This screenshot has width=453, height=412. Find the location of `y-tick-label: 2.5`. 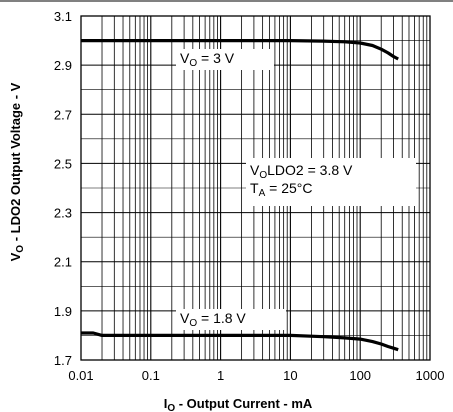

y-tick-label: 2.5 is located at coordinates (63, 163).